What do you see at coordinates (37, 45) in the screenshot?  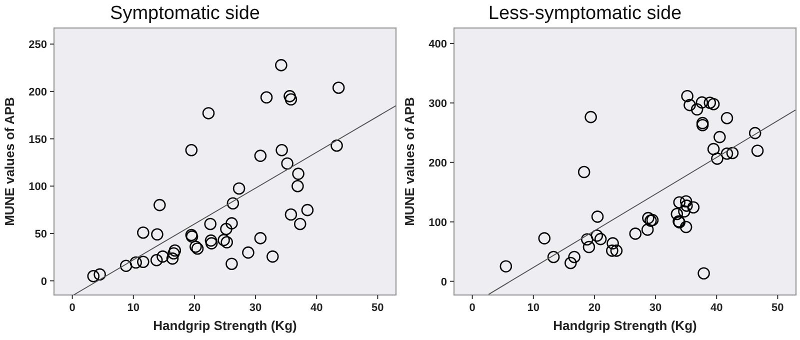 I see `y-tick-label: 250` at bounding box center [37, 45].